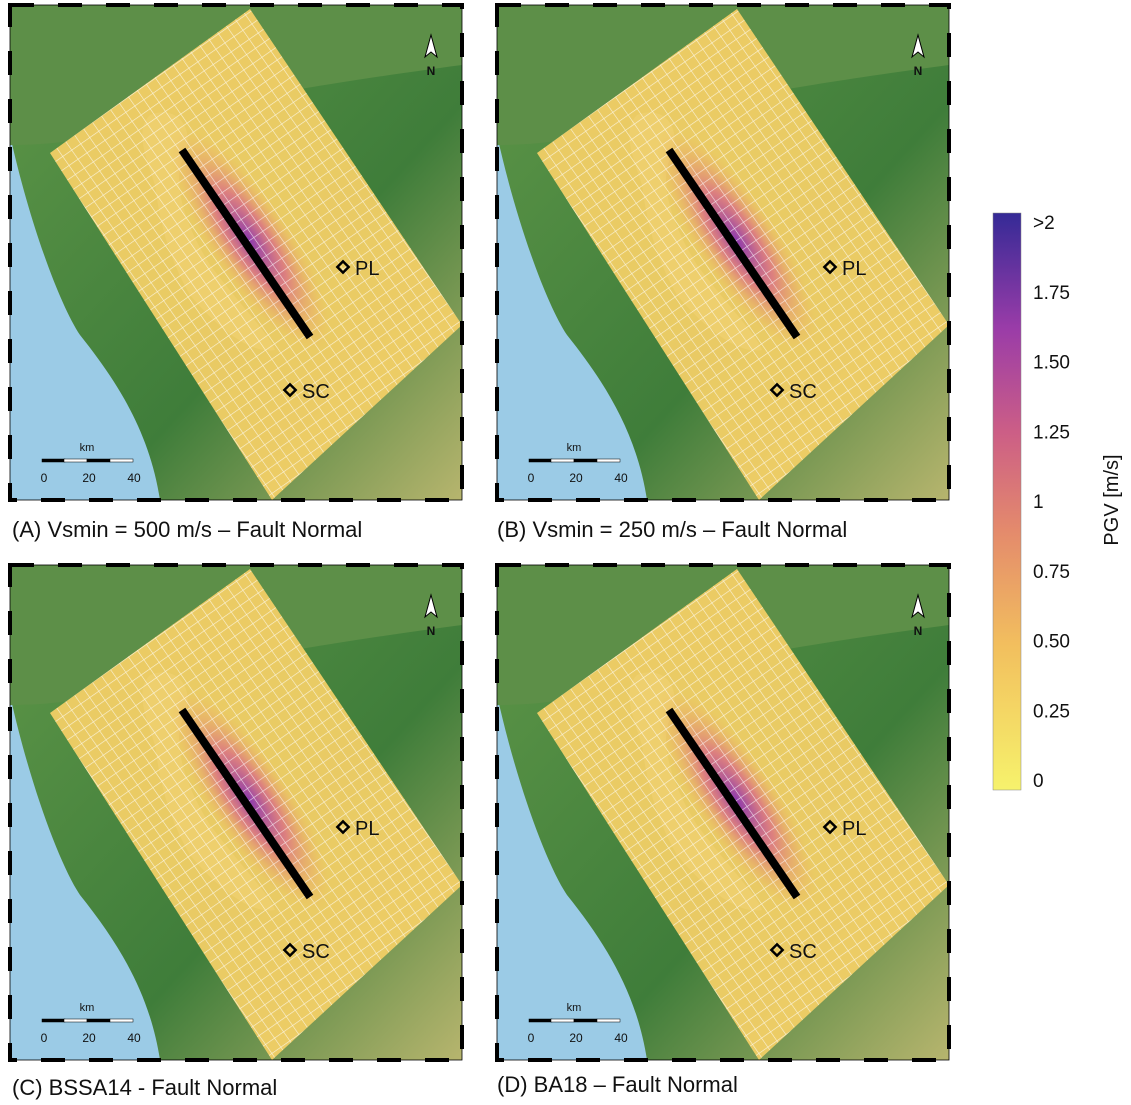 The image size is (1131, 1105). What do you see at coordinates (1051, 572) in the screenshot?
I see `colorbar-tick-label: 0.75` at bounding box center [1051, 572].